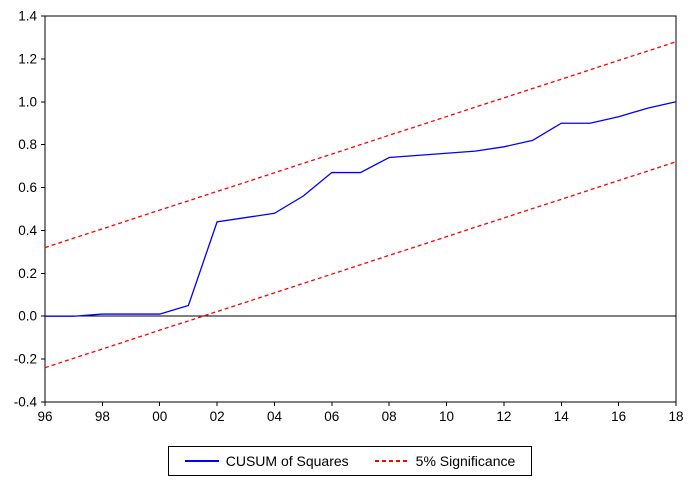  What do you see at coordinates (159, 416) in the screenshot?
I see `x-tick-label: 00` at bounding box center [159, 416].